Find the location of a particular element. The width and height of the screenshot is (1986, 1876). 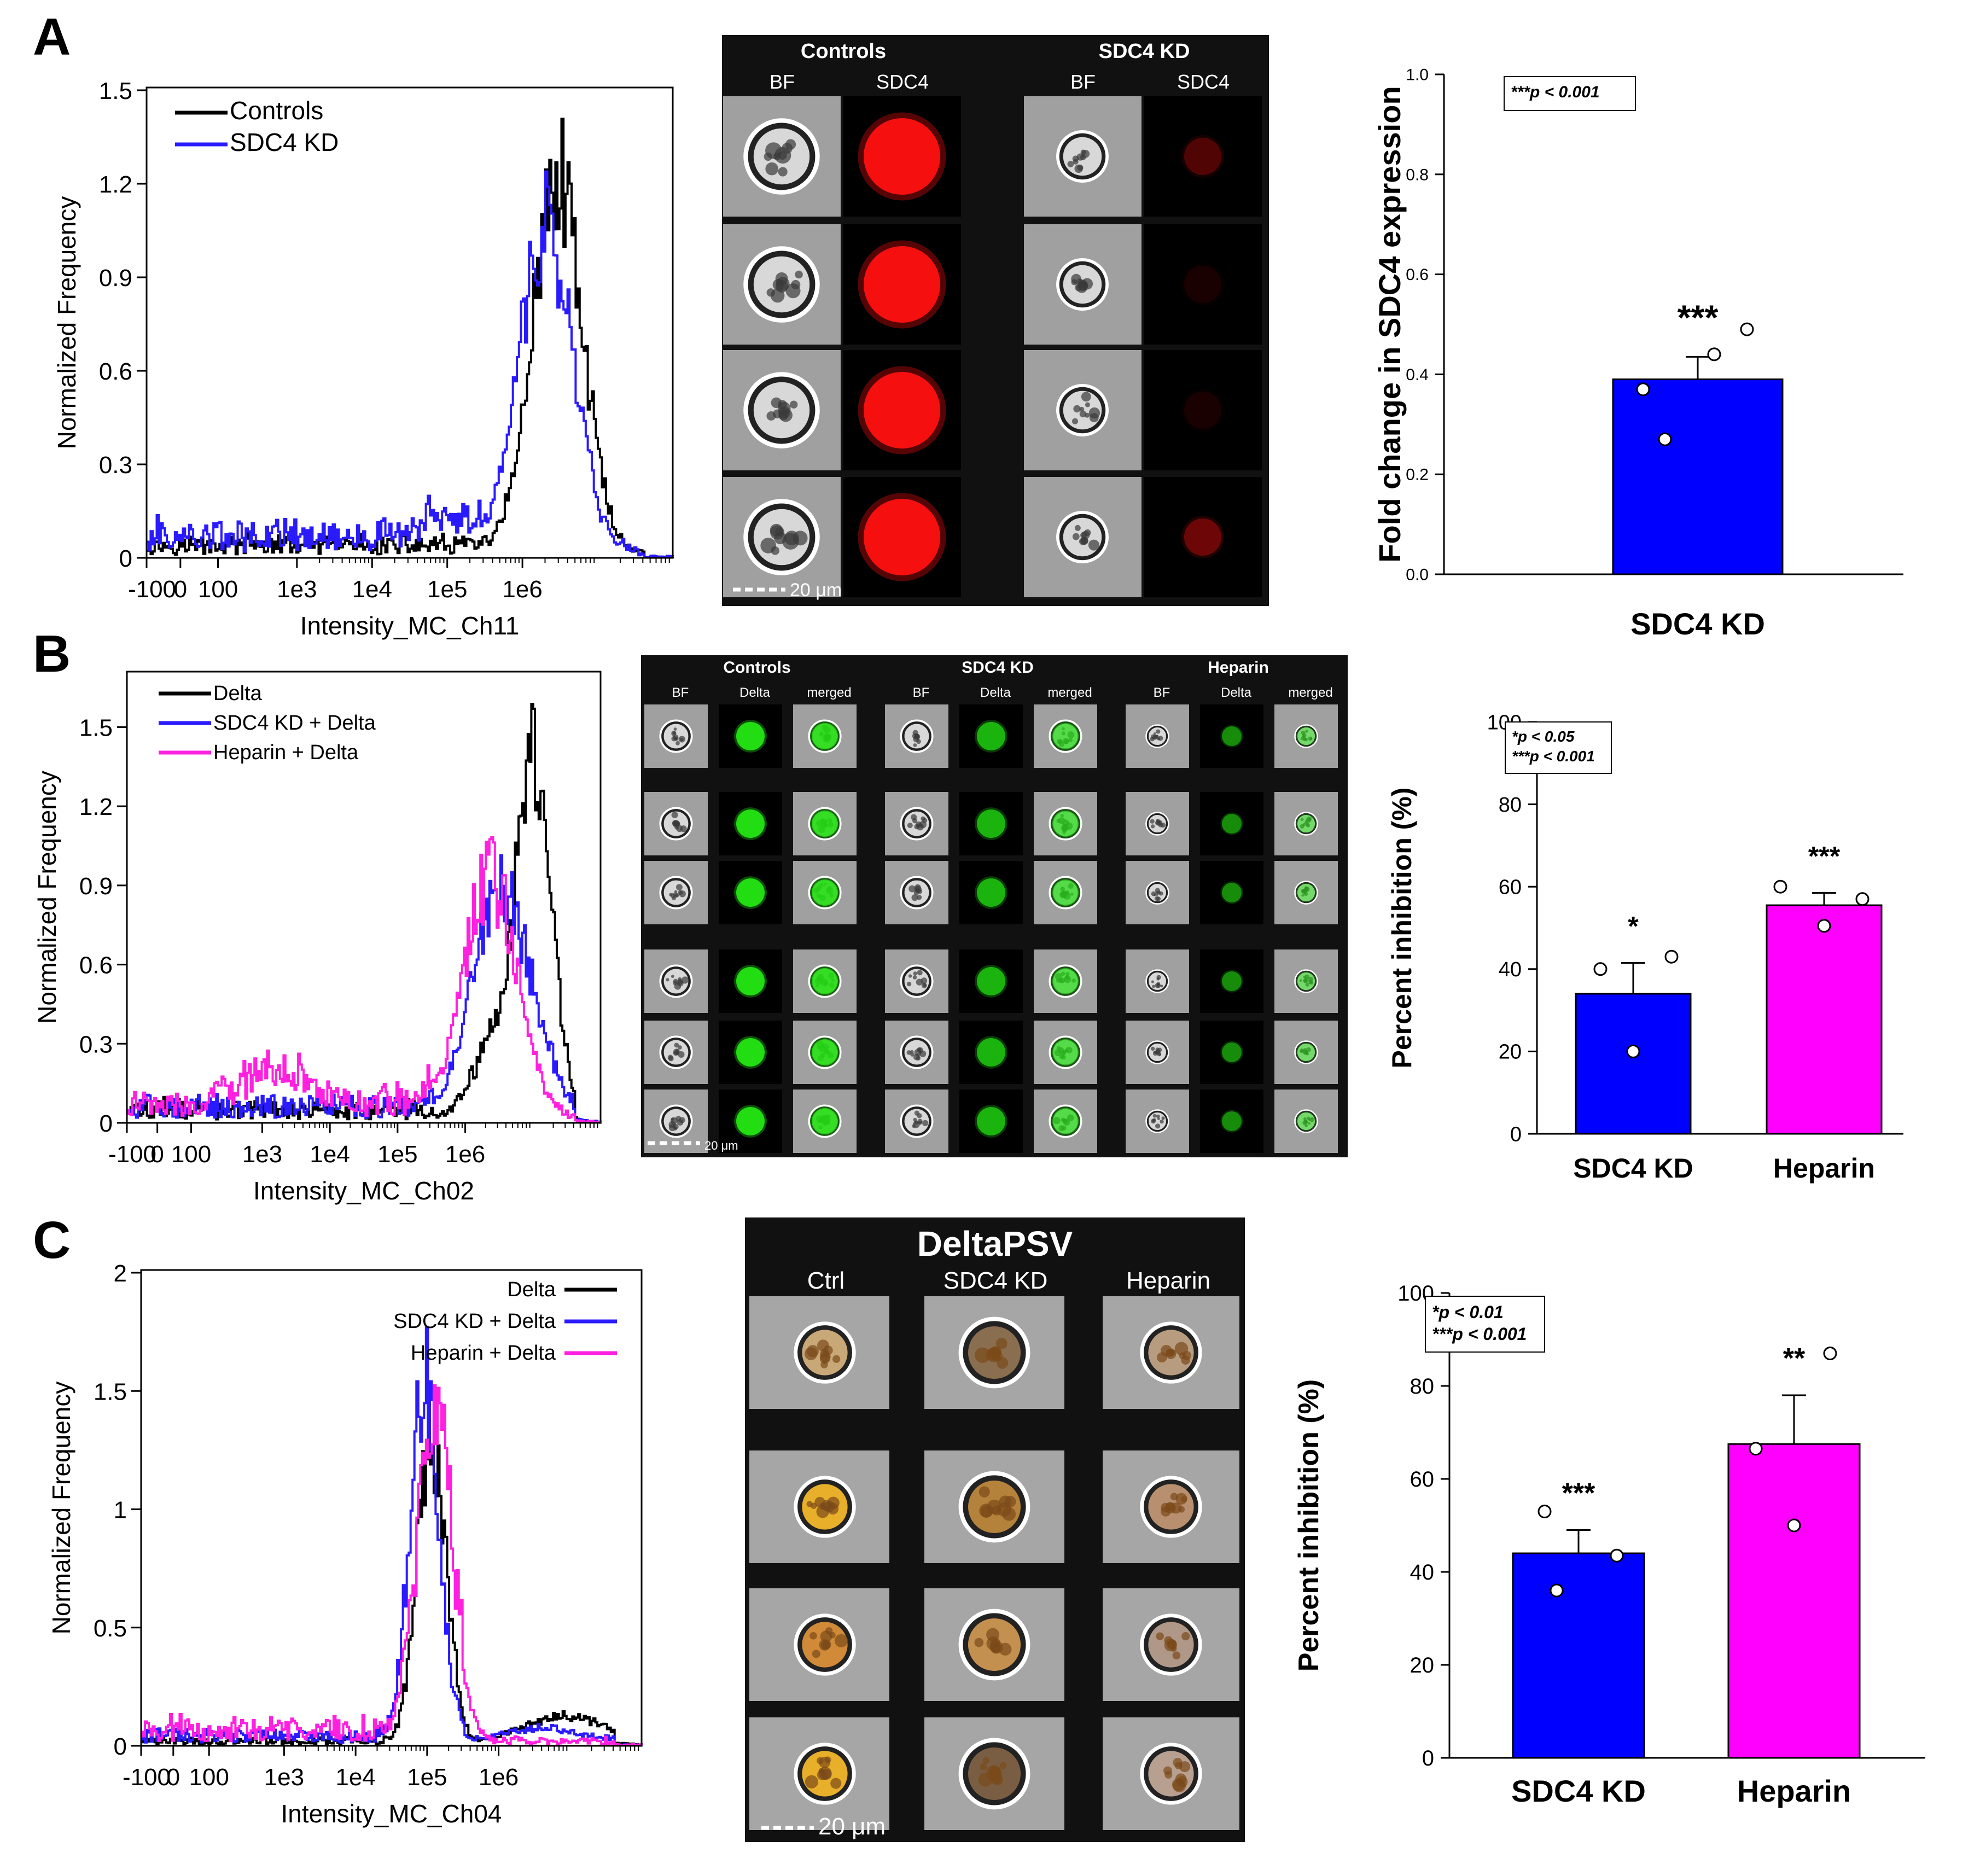

significance-legend-text: *p < 0.01 is located at coordinates (1468, 1312).